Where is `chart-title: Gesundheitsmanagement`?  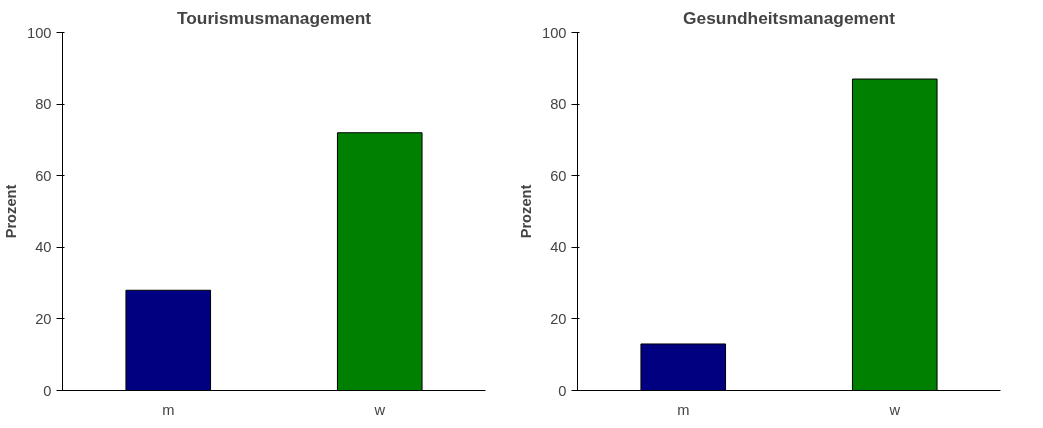
chart-title: Gesundheitsmanagement is located at coordinates (789, 17).